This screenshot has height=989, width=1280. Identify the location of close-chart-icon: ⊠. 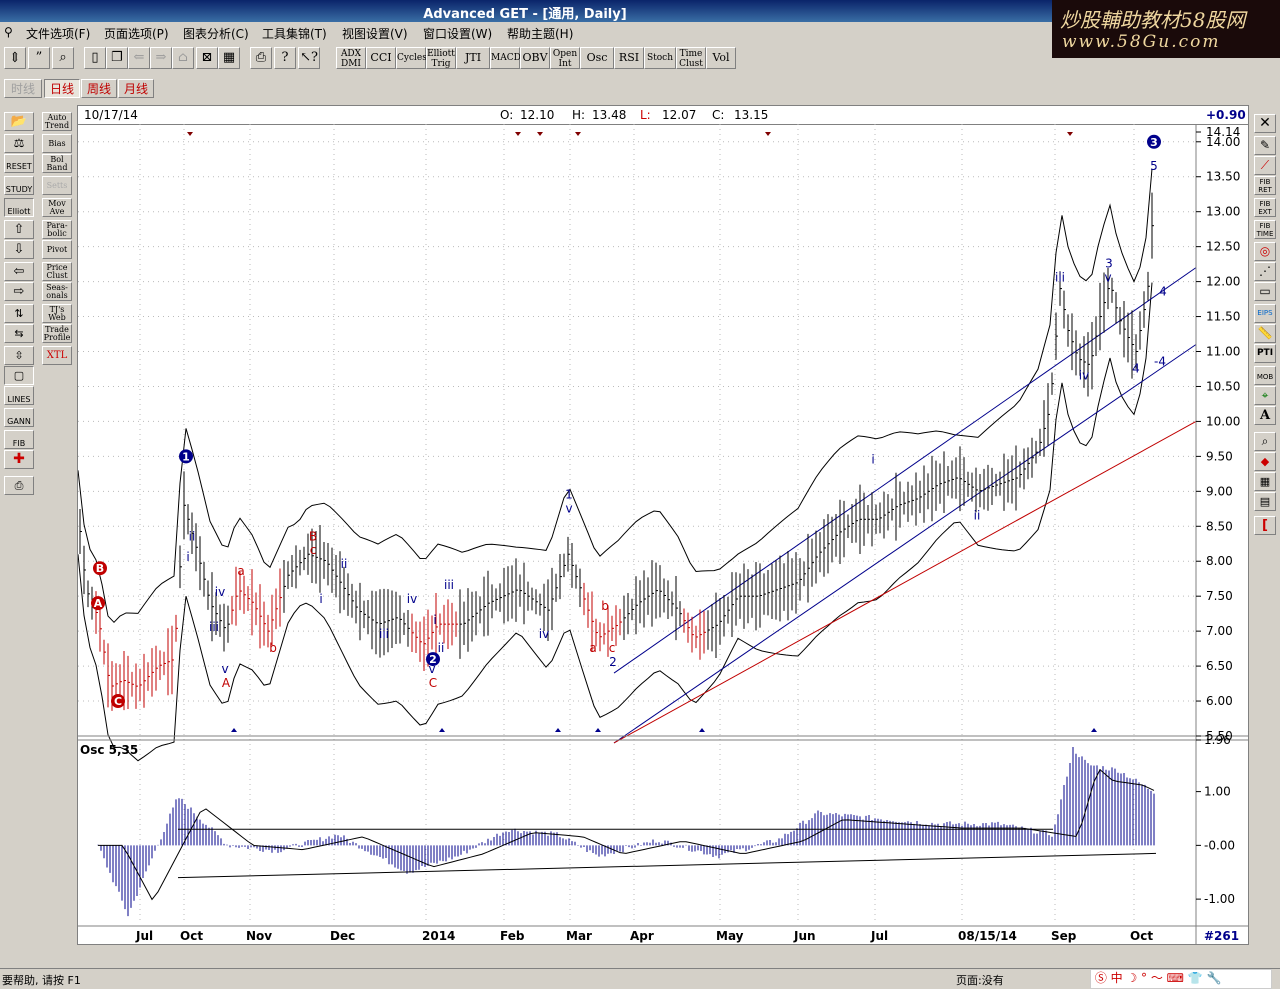
(207, 58).